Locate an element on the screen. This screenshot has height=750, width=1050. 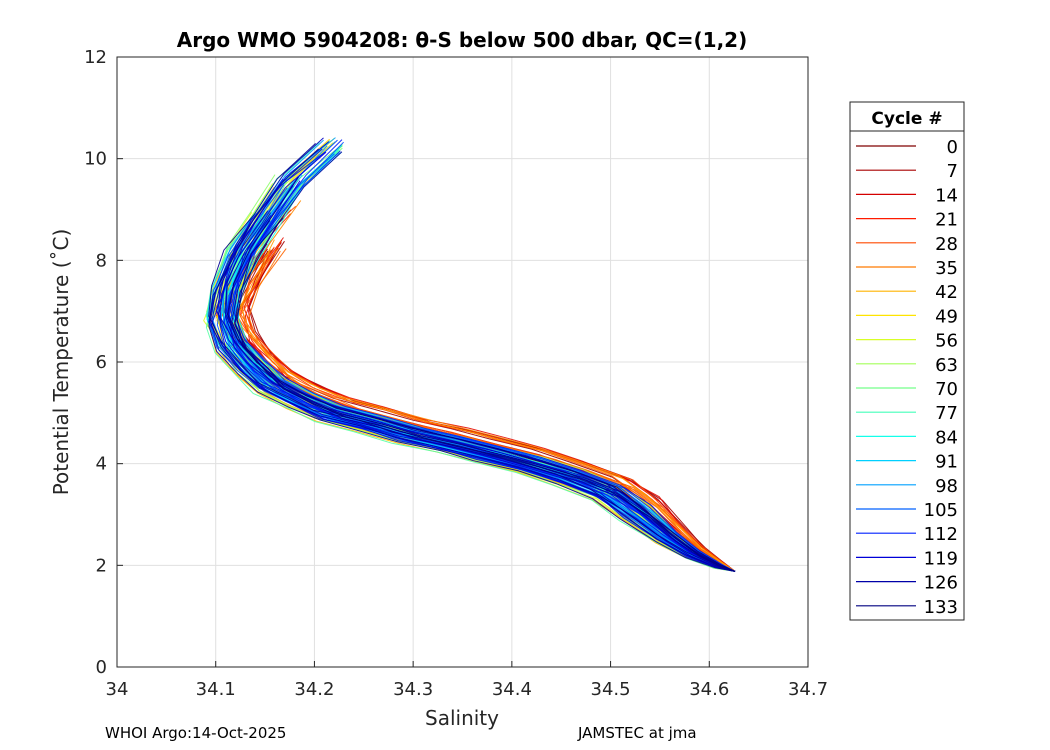
y-tick-label: 0 is located at coordinates (101, 667).